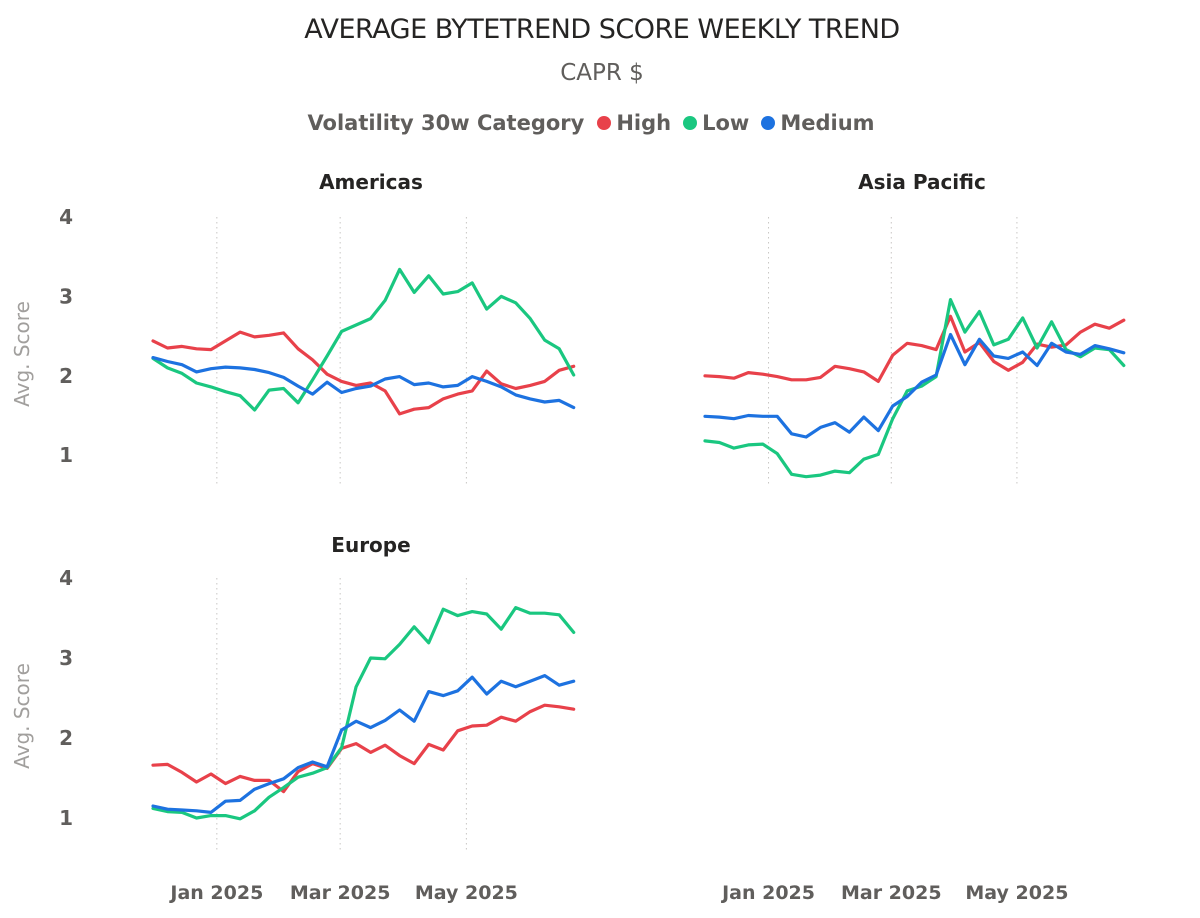 The height and width of the screenshot is (918, 1200). Describe the element at coordinates (914, 385) in the screenshot. I see `series-line-medium-asia-pacific` at that location.